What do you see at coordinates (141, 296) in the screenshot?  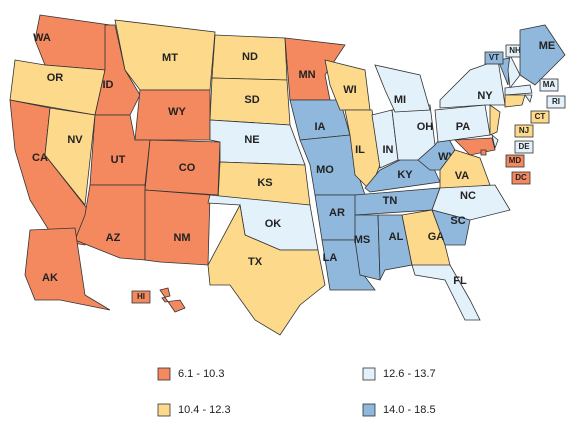 I see `state-label: HI` at bounding box center [141, 296].